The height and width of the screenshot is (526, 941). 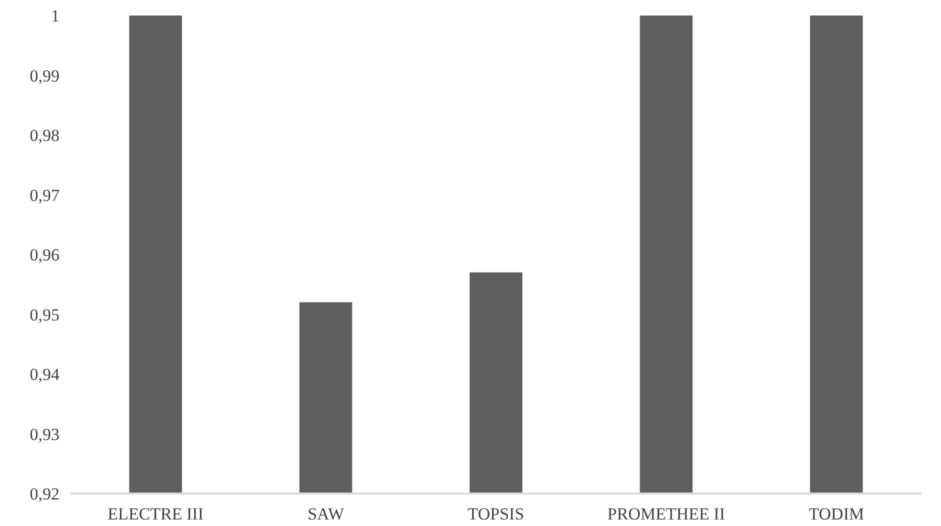 I want to click on y-tick-label: 0,98, so click(x=45, y=135).